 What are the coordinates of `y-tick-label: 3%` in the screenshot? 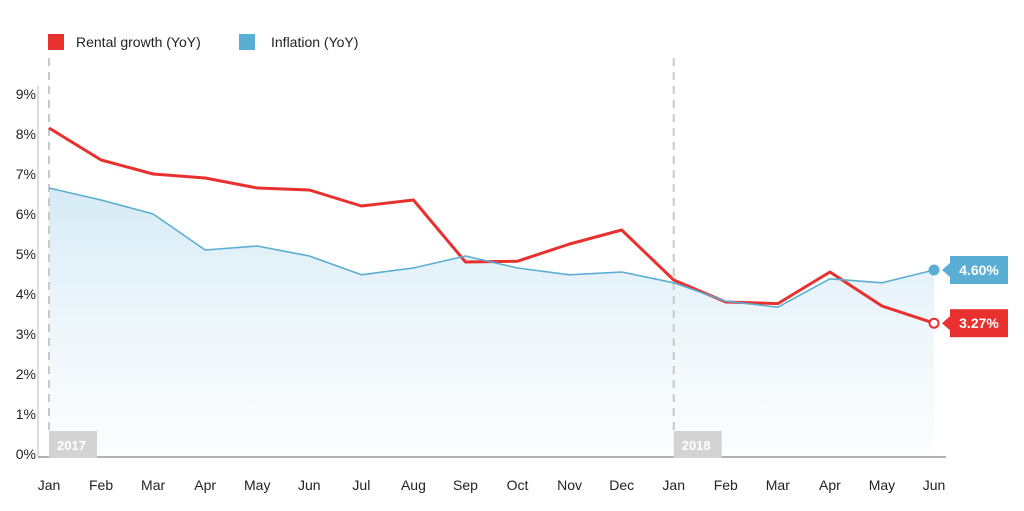 It's located at (26, 334).